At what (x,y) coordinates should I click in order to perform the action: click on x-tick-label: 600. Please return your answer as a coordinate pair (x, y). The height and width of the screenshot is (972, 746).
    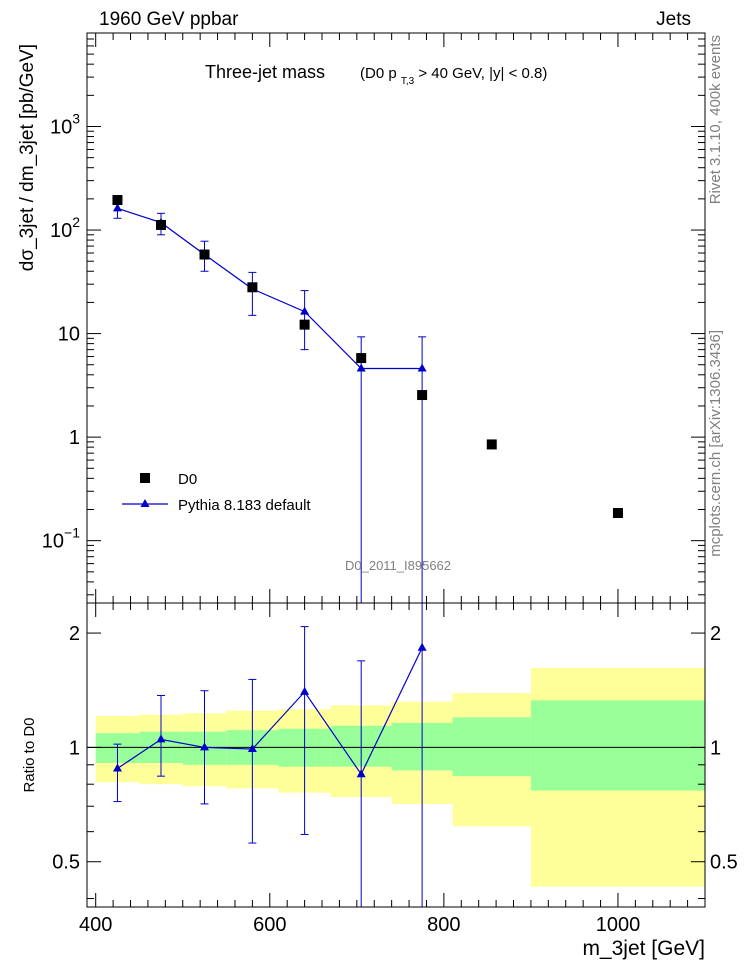
    Looking at the image, I should click on (269, 925).